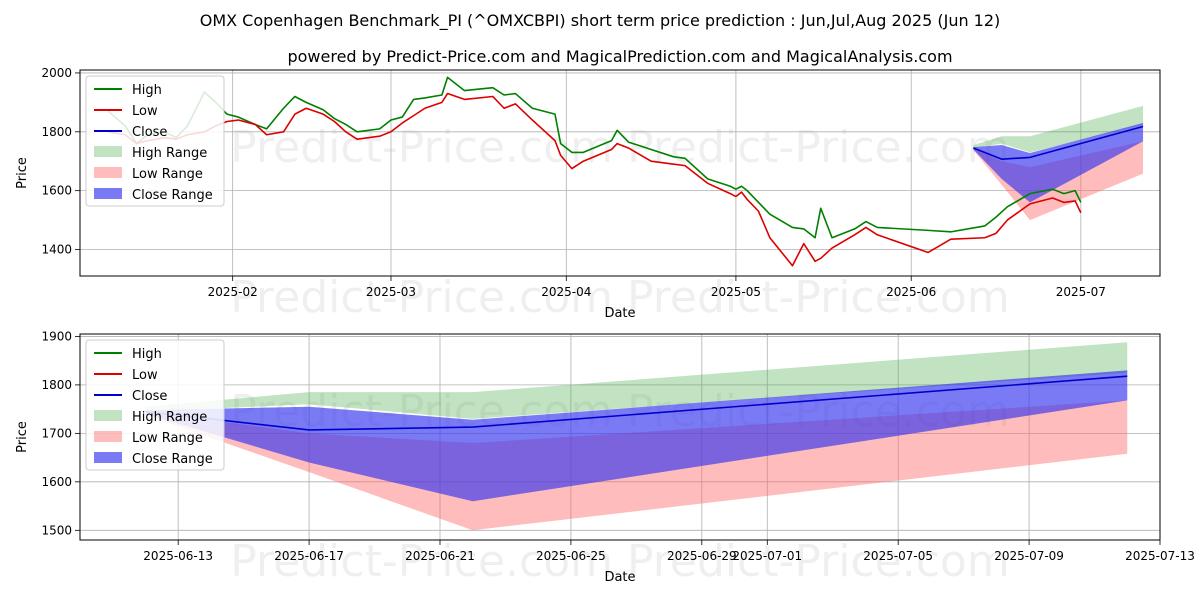 The height and width of the screenshot is (600, 1200). Describe the element at coordinates (309, 556) in the screenshot. I see `lower-x-tick-label: 2025-06-17` at that location.